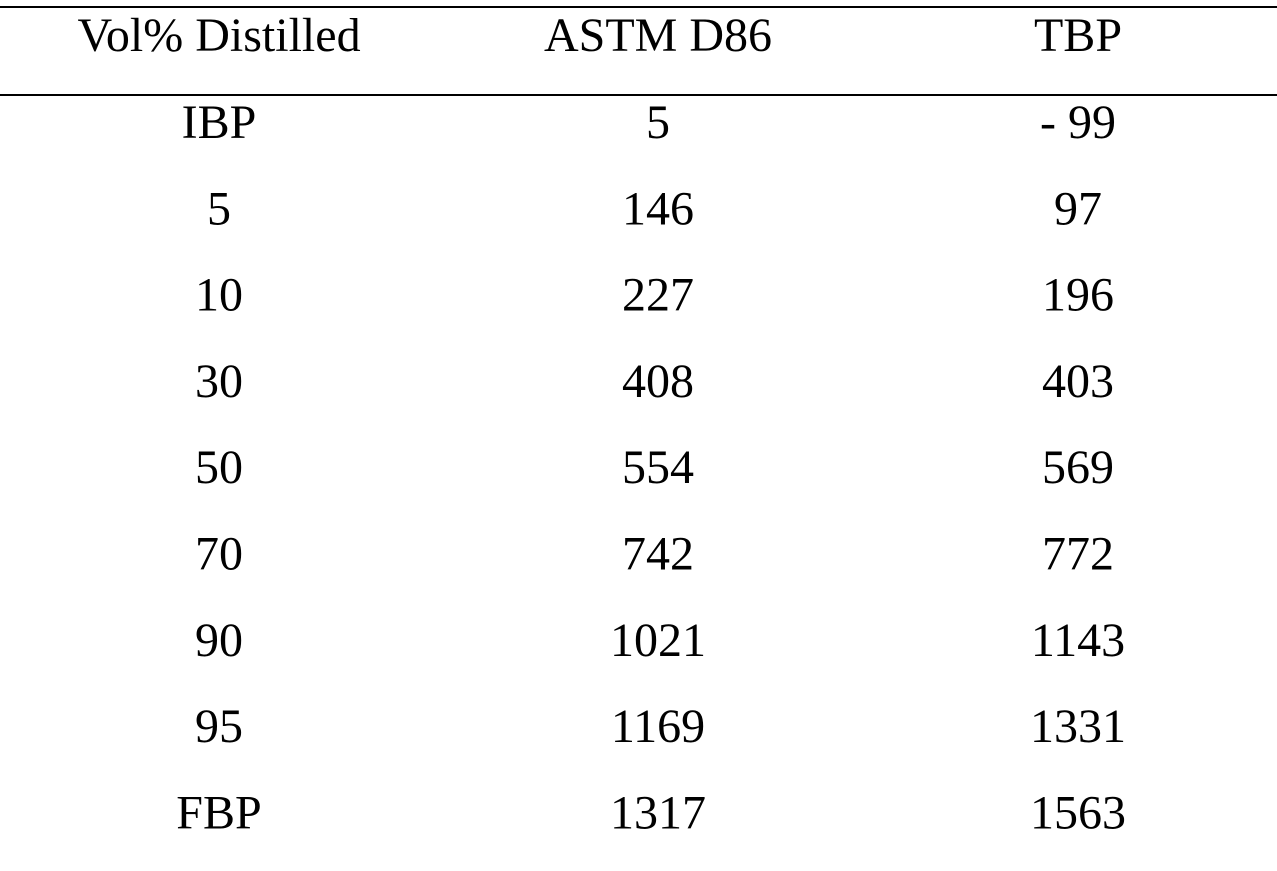 This screenshot has width=1277, height=871. What do you see at coordinates (1078, 35) in the screenshot?
I see `header-cell: TBP` at bounding box center [1078, 35].